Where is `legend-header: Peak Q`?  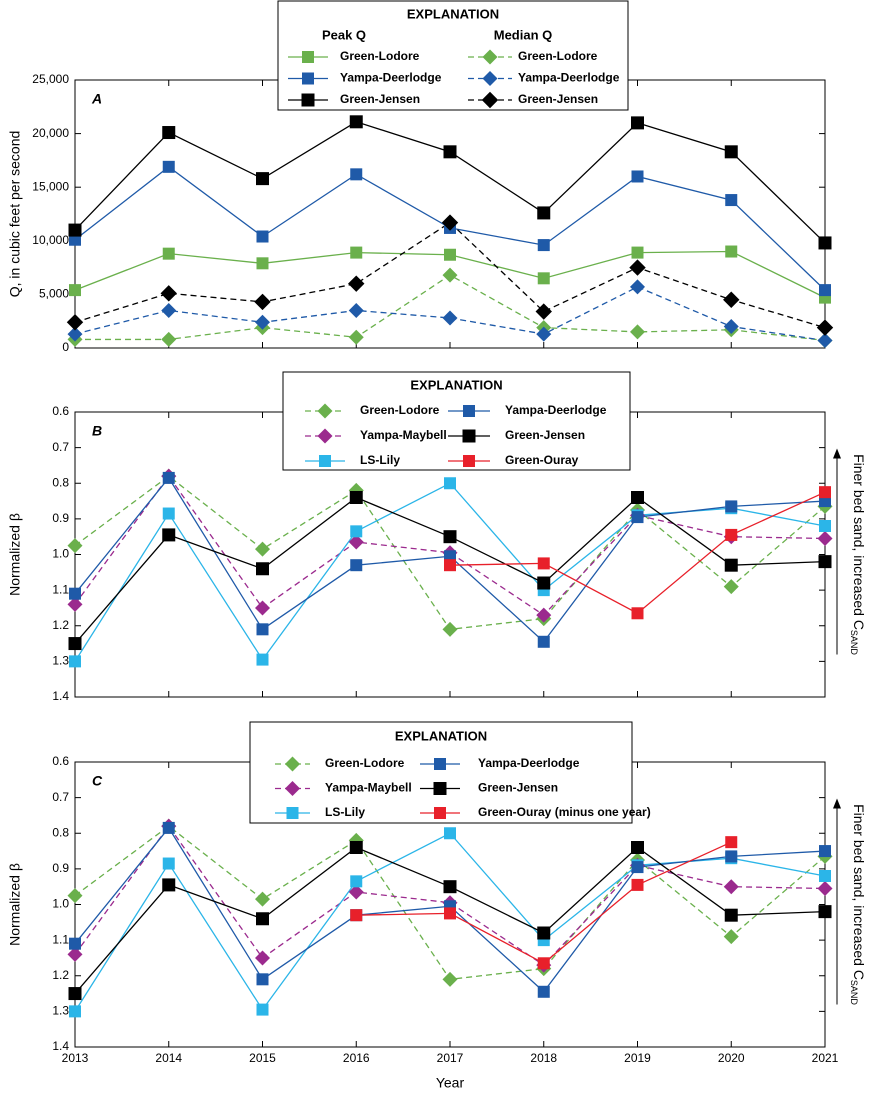
legend-header: Peak Q is located at coordinates (344, 34).